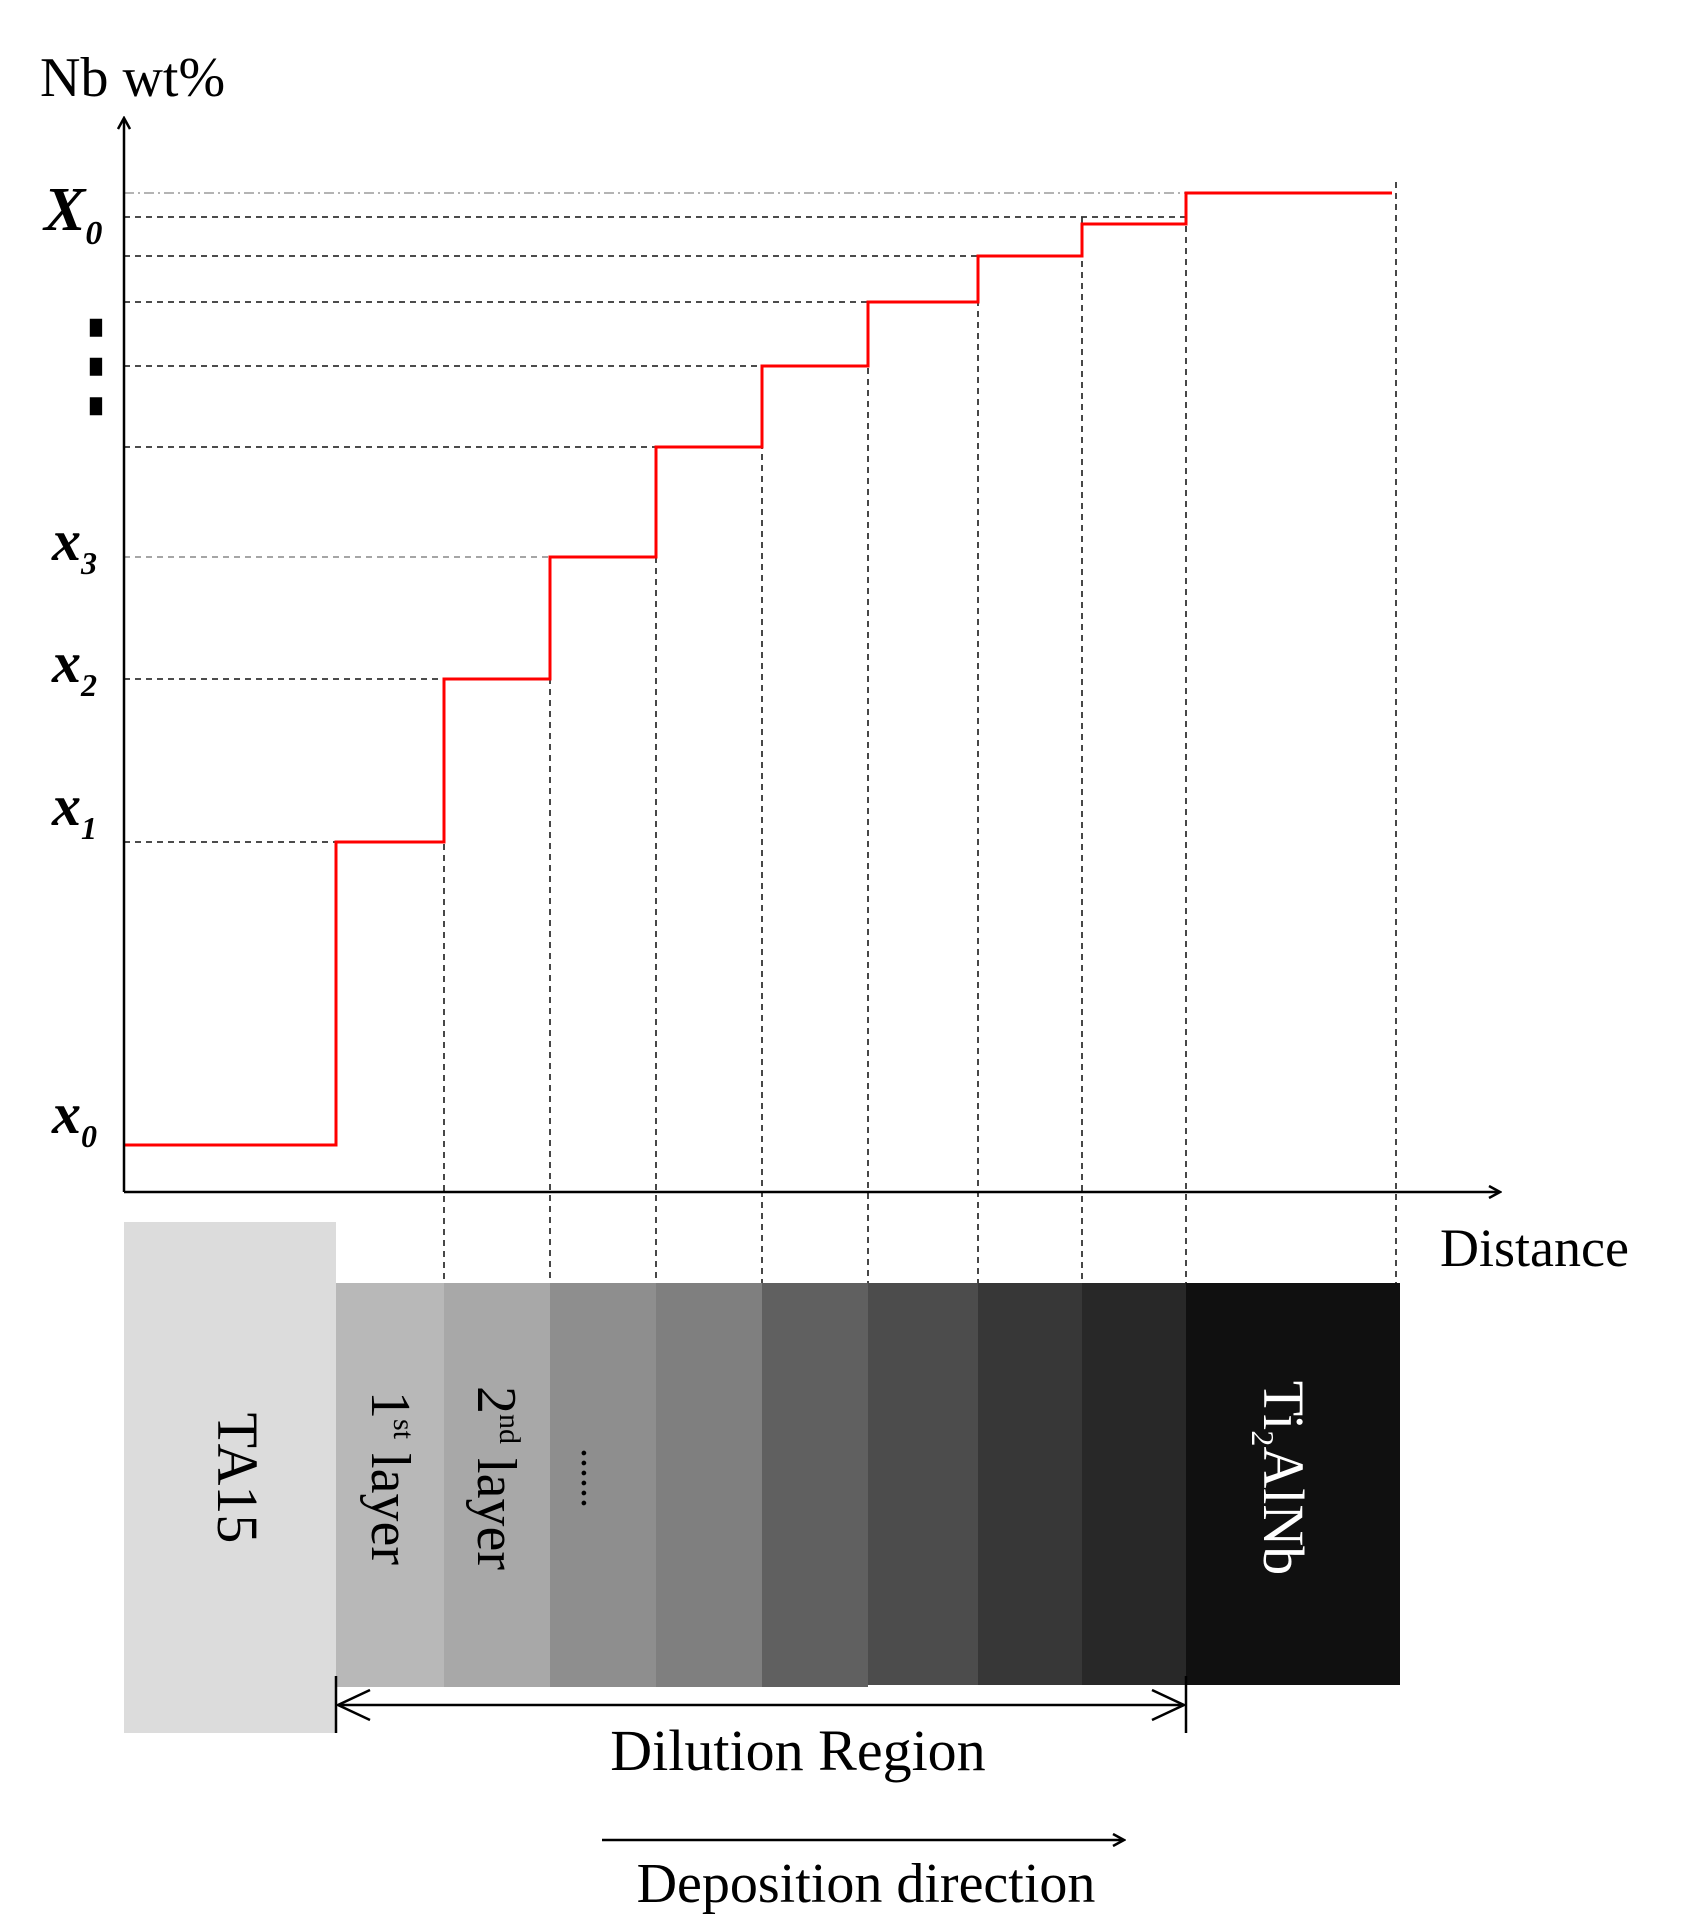 The image size is (1704, 1932). What do you see at coordinates (1280, 1478) in the screenshot?
I see `top-layer-label: Ti2AlNb` at bounding box center [1280, 1478].